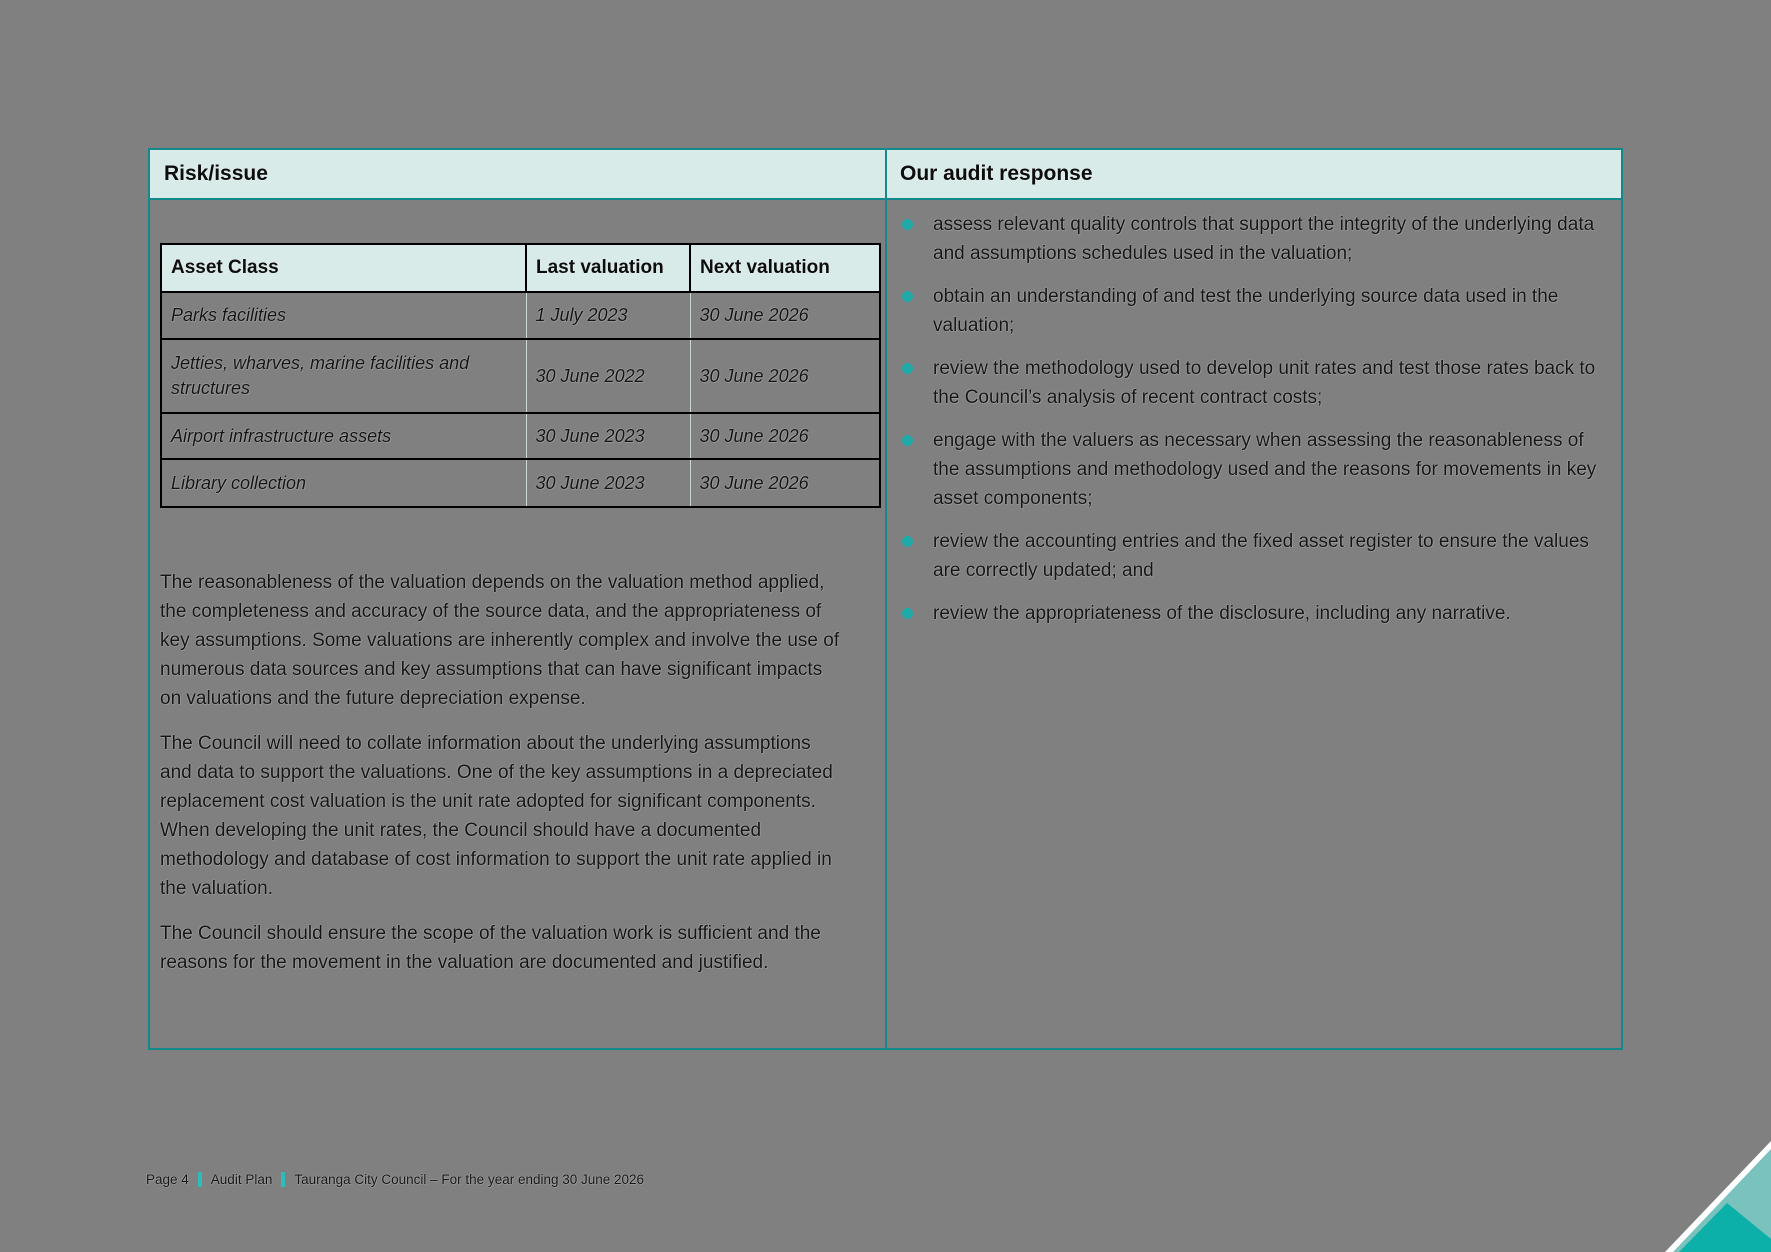  I want to click on column-header-next-valuation: Next valuation, so click(785, 268).